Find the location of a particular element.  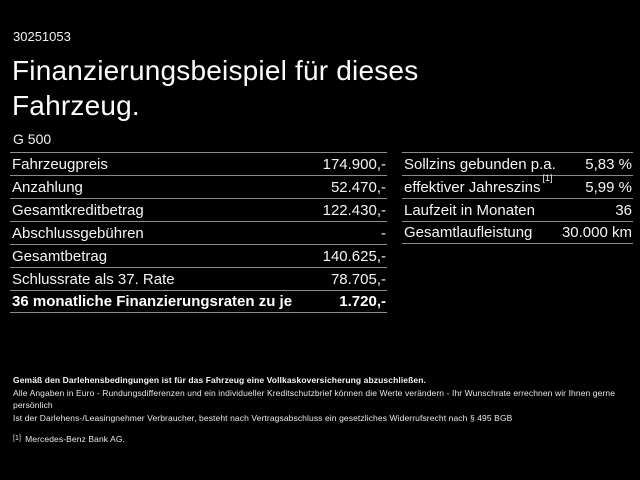

footnote-text: Mercedes-Benz Bank AG. is located at coordinates (75, 439).